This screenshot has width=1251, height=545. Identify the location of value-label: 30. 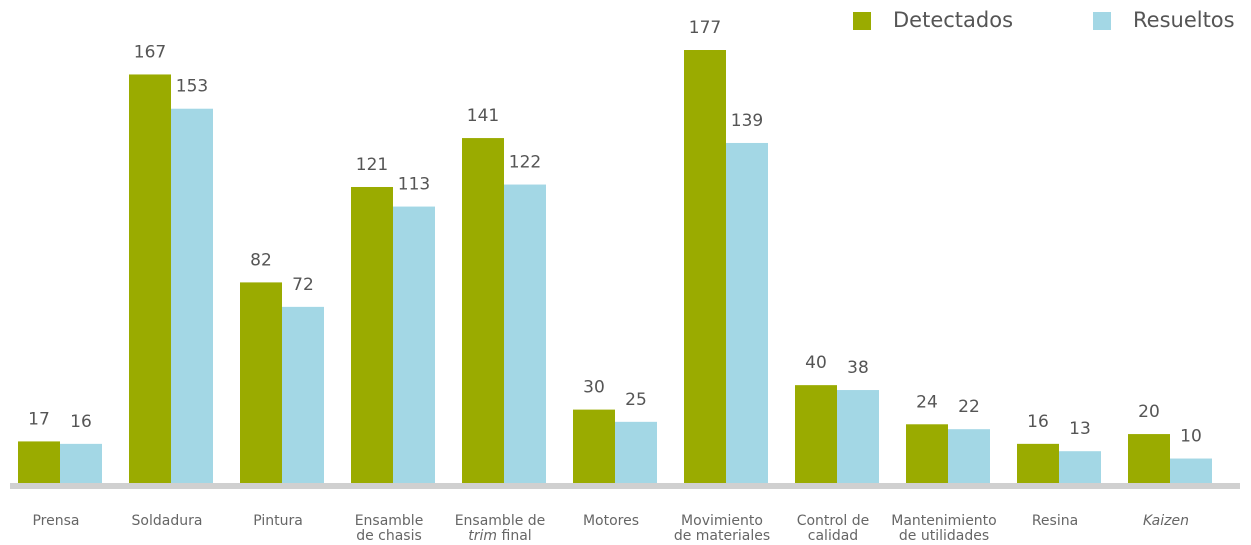
(594, 388).